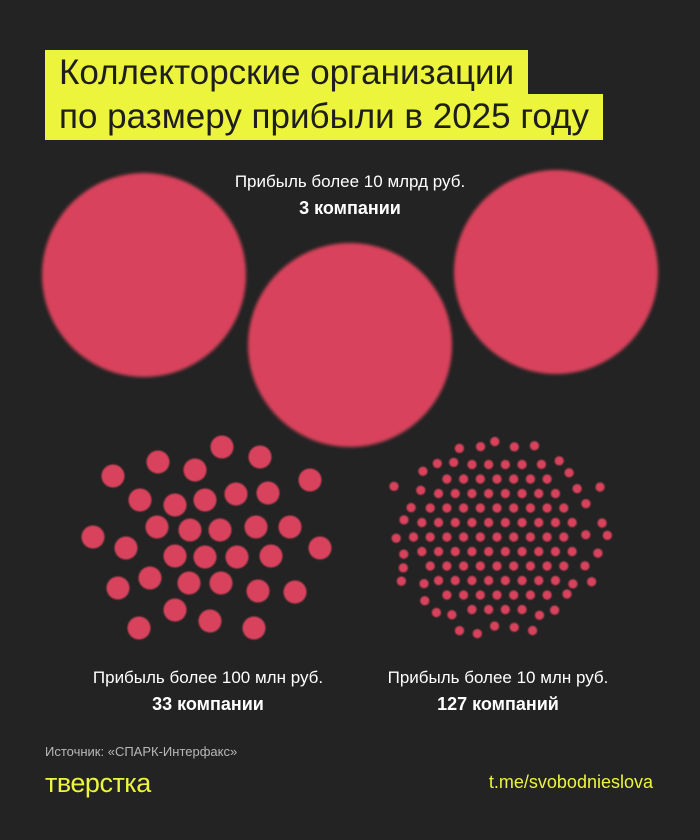  I want to click on group-label-text: Прибыль более 100 млн руб., so click(208, 677).